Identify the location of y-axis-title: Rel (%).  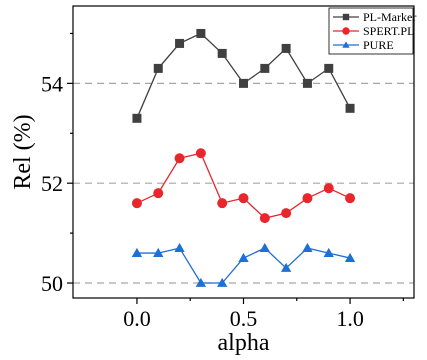
(23, 151).